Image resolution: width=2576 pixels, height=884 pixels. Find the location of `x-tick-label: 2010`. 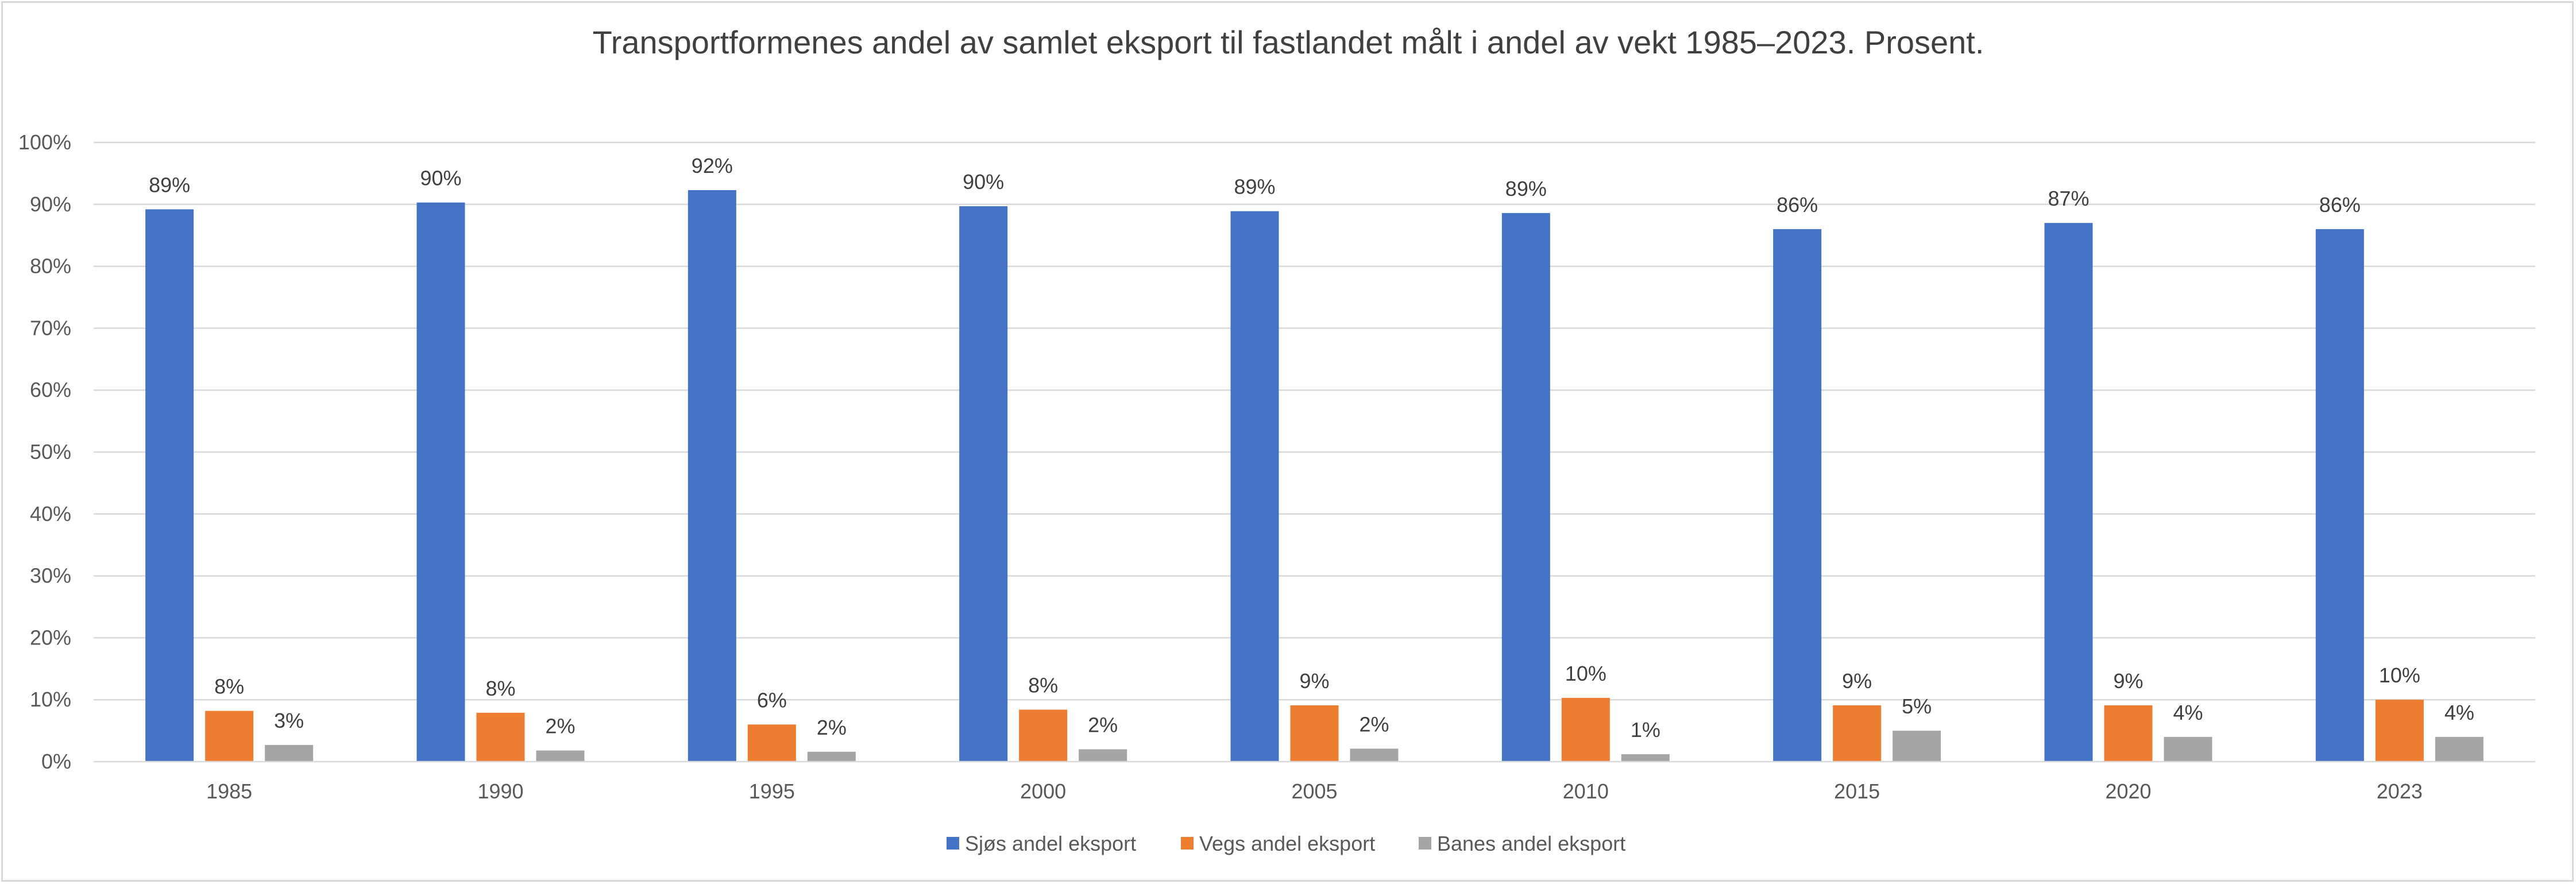

x-tick-label: 2010 is located at coordinates (1586, 791).